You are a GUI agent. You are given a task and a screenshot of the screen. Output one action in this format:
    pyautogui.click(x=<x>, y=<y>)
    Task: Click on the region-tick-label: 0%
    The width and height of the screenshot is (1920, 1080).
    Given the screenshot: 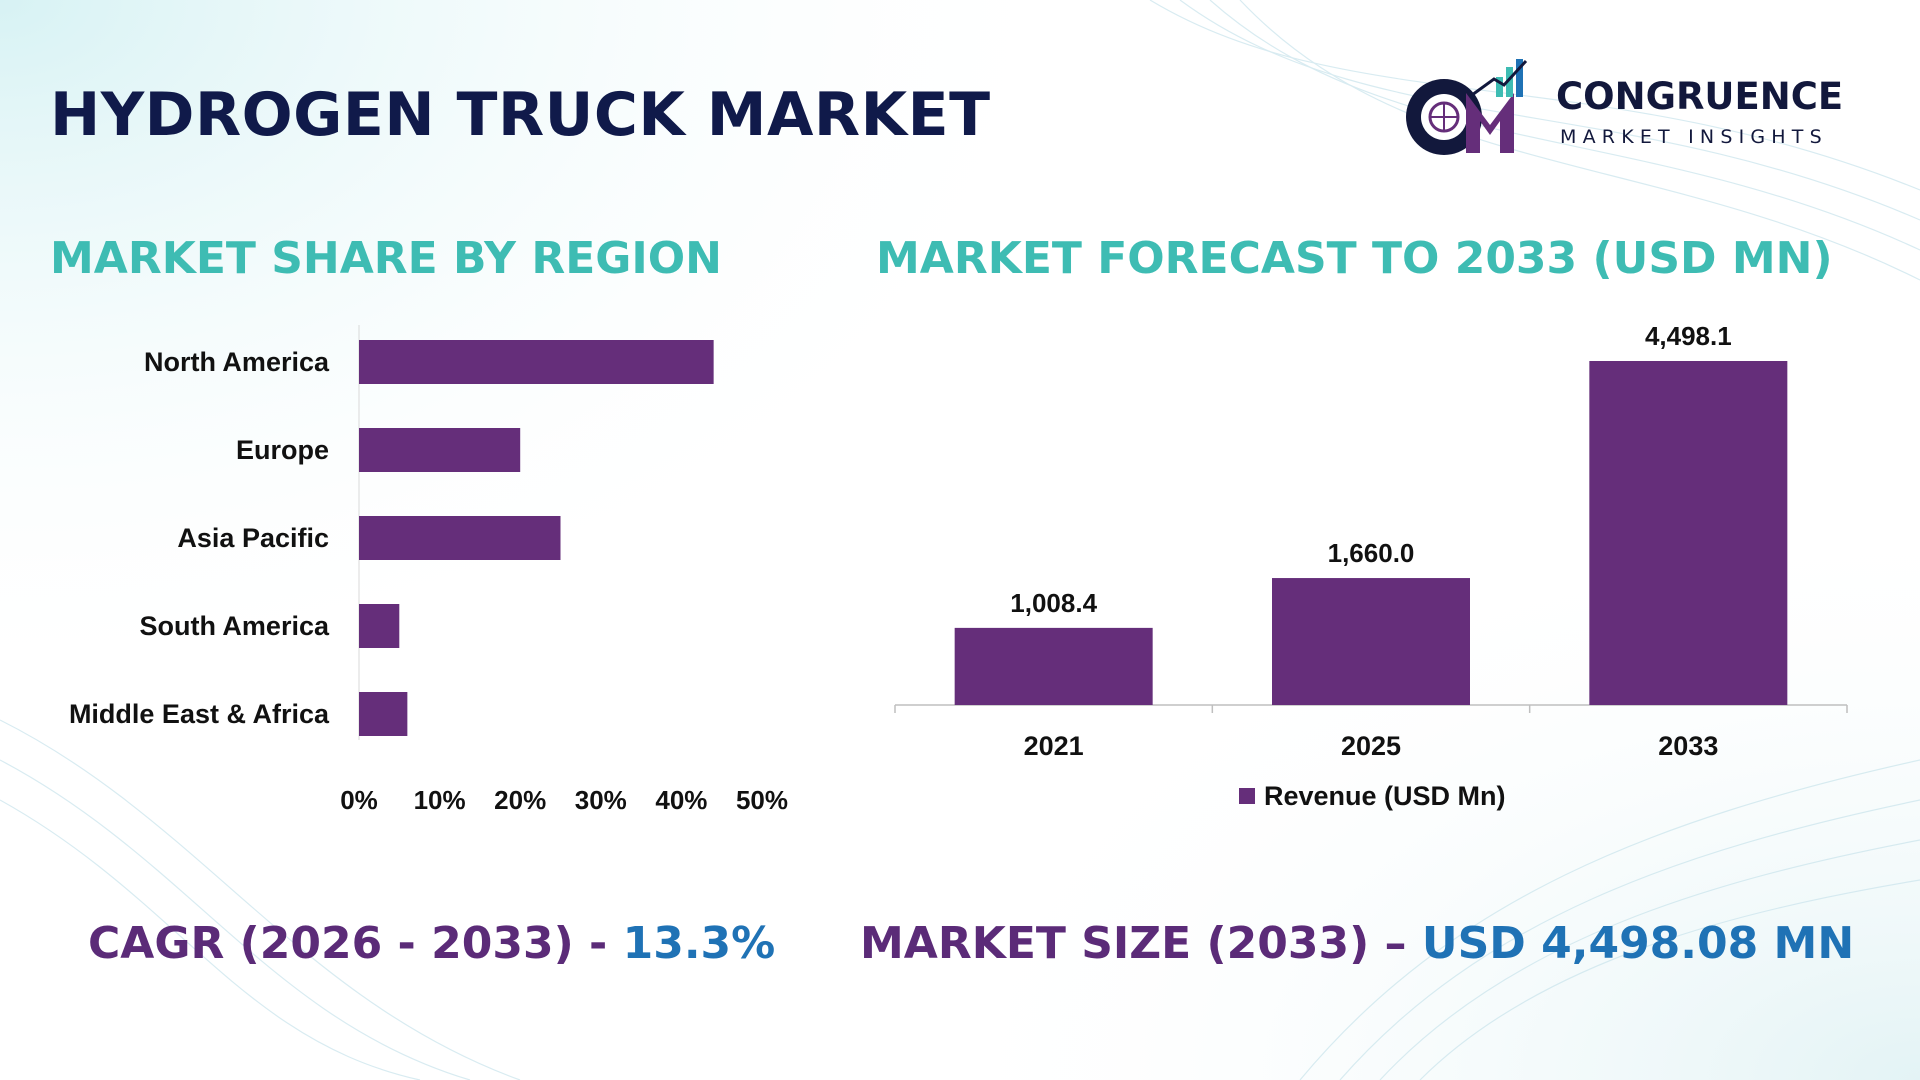 What is the action you would take?
    pyautogui.click(x=359, y=800)
    